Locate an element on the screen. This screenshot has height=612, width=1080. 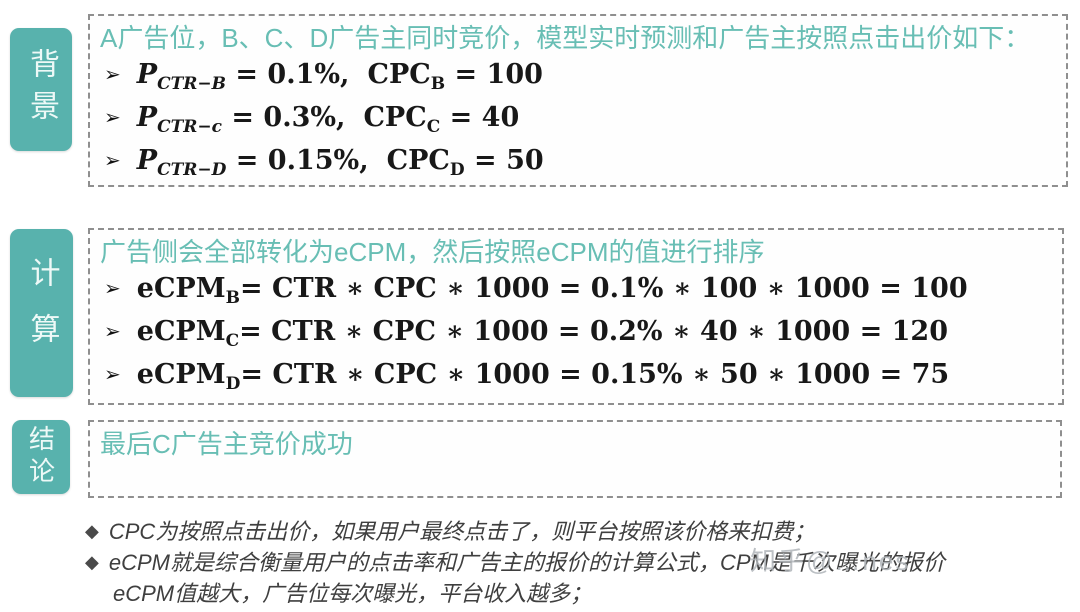
ecpm-term-sub: D is located at coordinates (233, 384).